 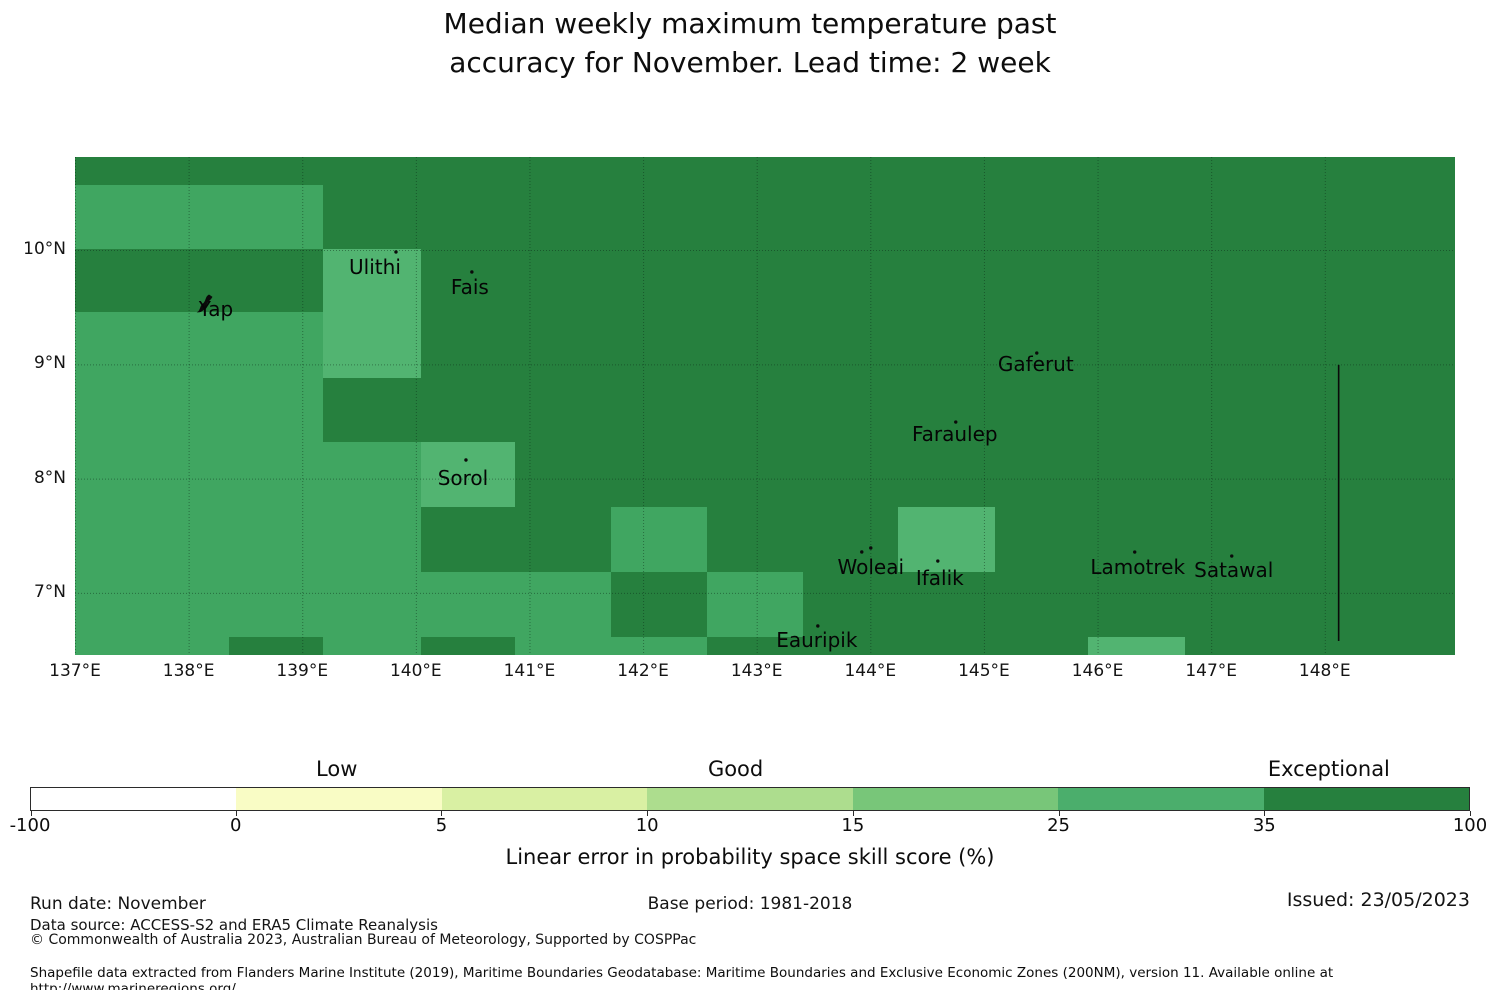 What do you see at coordinates (870, 671) in the screenshot?
I see `x-tick-label: 144°E` at bounding box center [870, 671].